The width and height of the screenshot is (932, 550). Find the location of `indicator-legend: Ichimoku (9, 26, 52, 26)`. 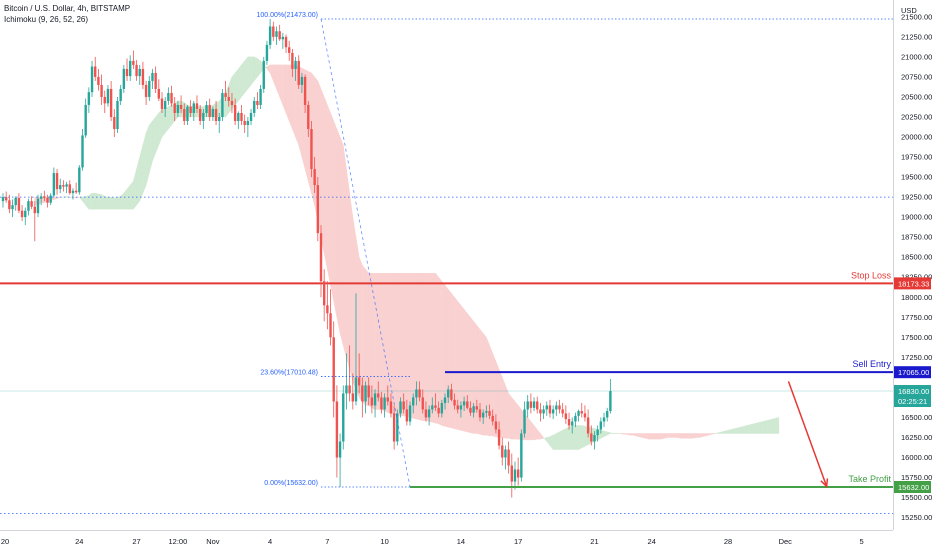

indicator-legend: Ichimoku (9, 26, 52, 26) is located at coordinates (46, 19).